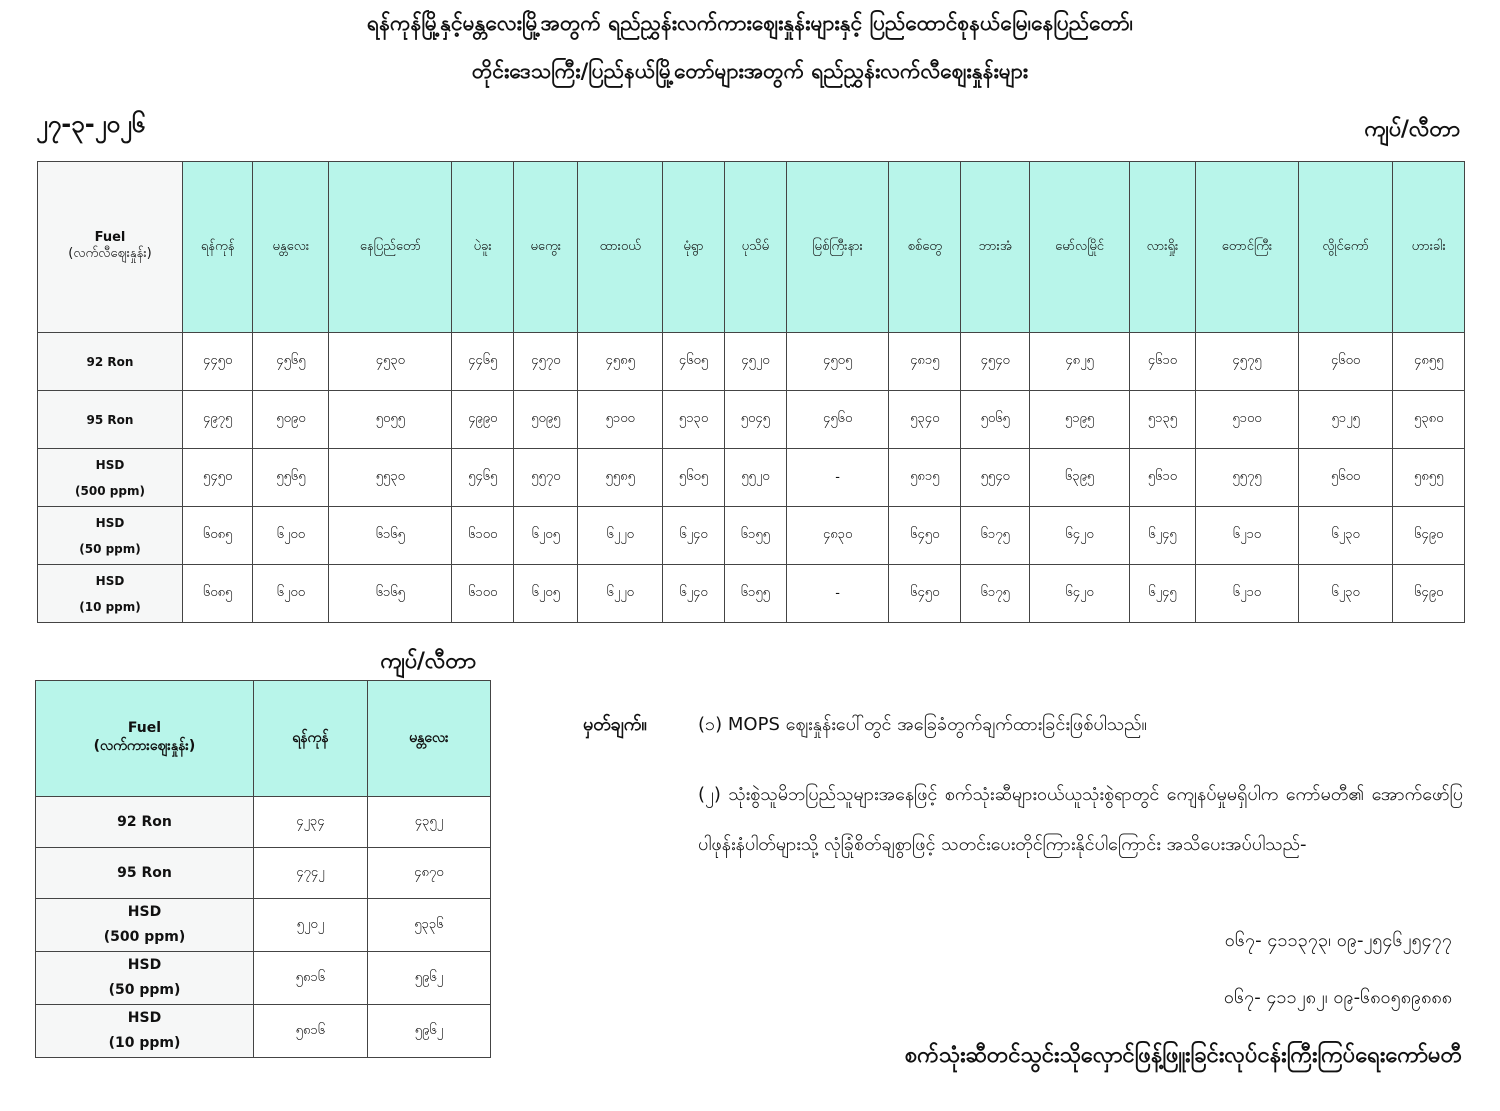 This screenshot has height=1111, width=1500. Describe the element at coordinates (429, 925) in the screenshot. I see `price-cell: ၅၃၃၆` at that location.